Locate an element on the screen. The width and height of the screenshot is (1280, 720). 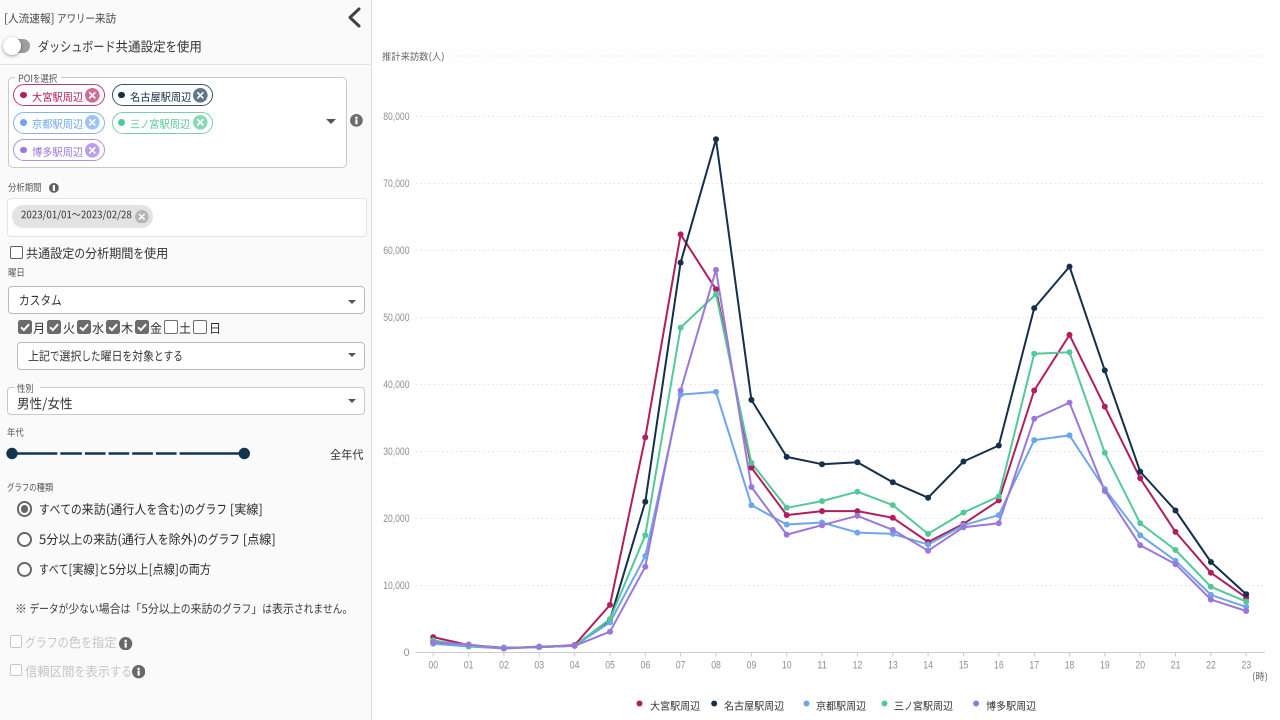
svg-text: 05 is located at coordinates (610, 665).